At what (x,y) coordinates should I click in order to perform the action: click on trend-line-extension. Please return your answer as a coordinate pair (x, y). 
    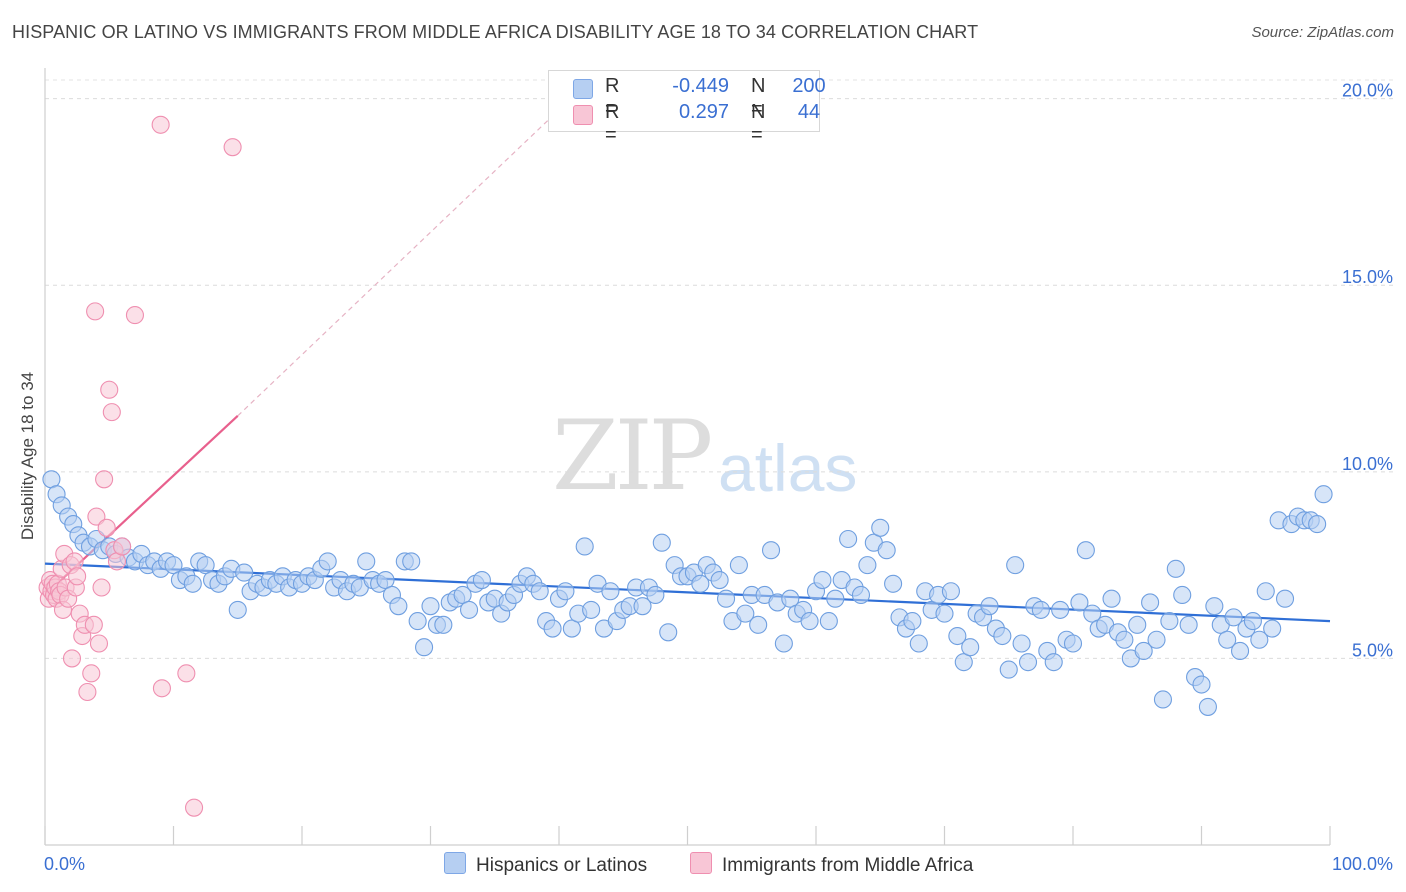
    Looking at the image, I should click on (398, 263).